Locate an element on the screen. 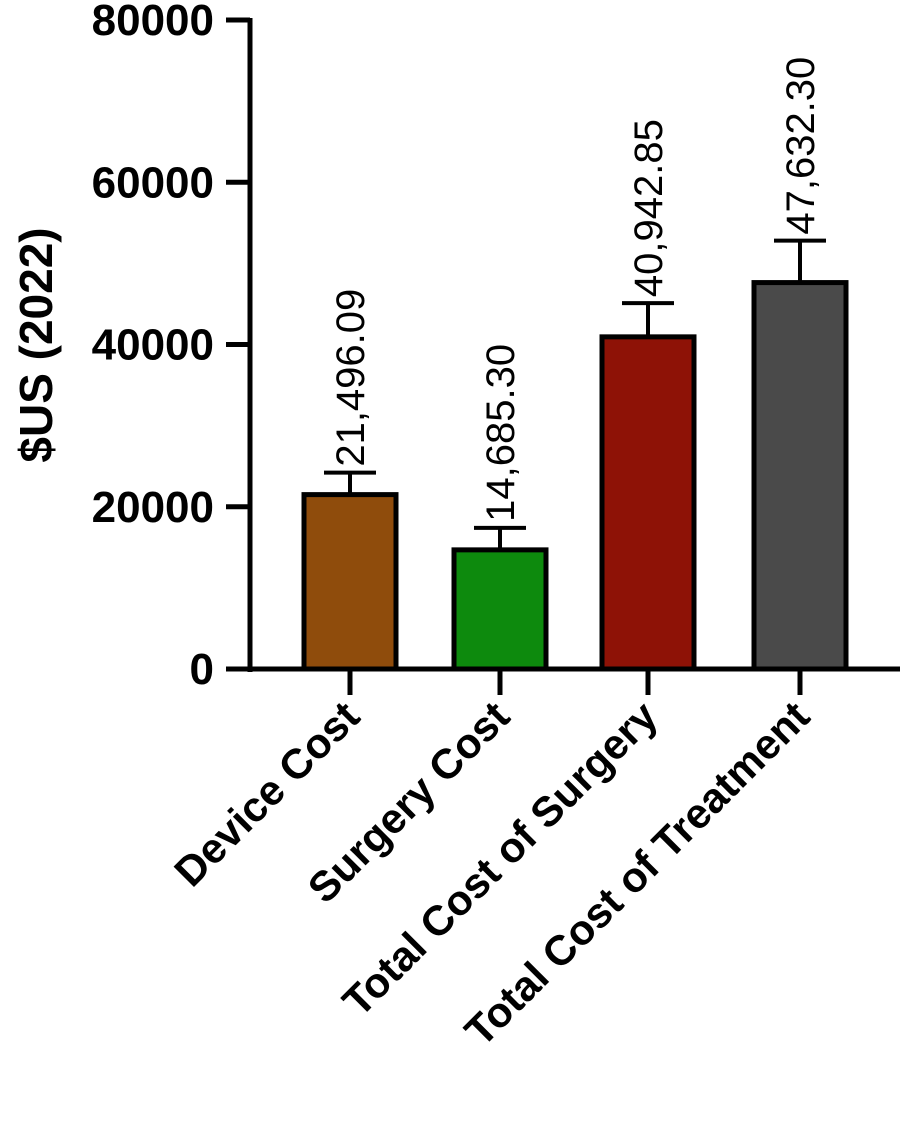 This screenshot has height=1122, width=900. y-tick-label: 0 is located at coordinates (202, 669).